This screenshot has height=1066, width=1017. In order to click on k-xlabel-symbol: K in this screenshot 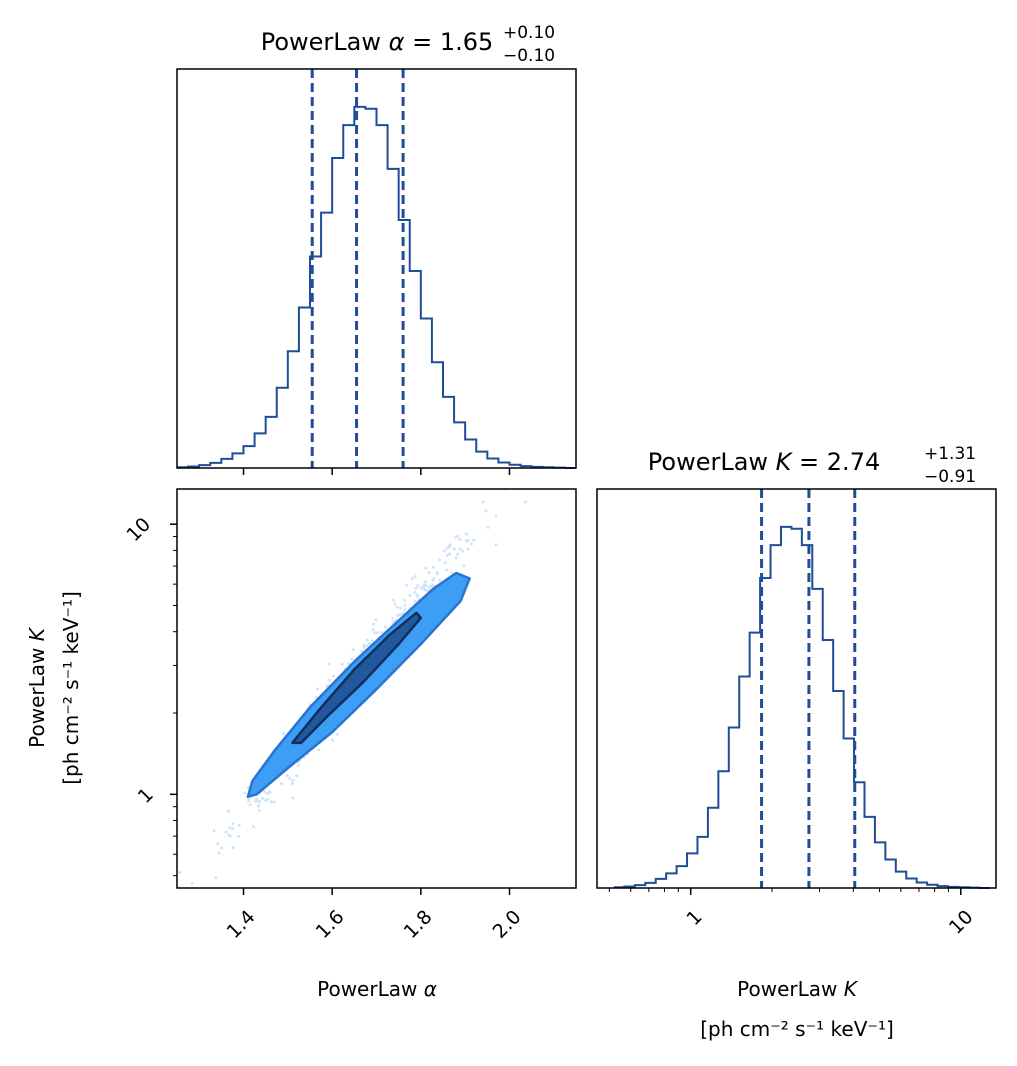, I will do `click(851, 989)`.